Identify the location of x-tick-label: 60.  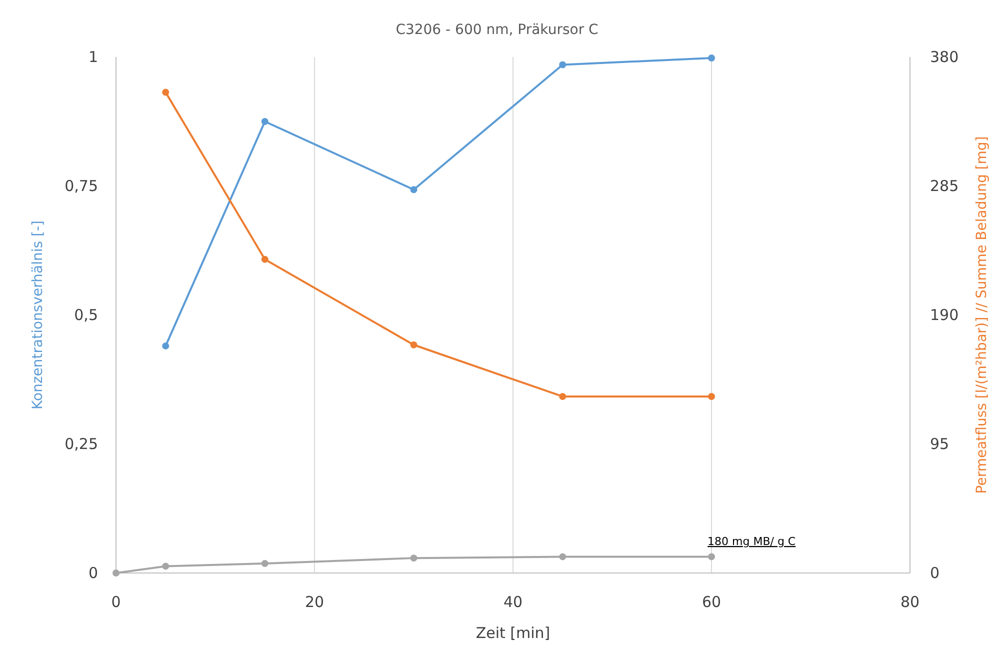
(712, 602).